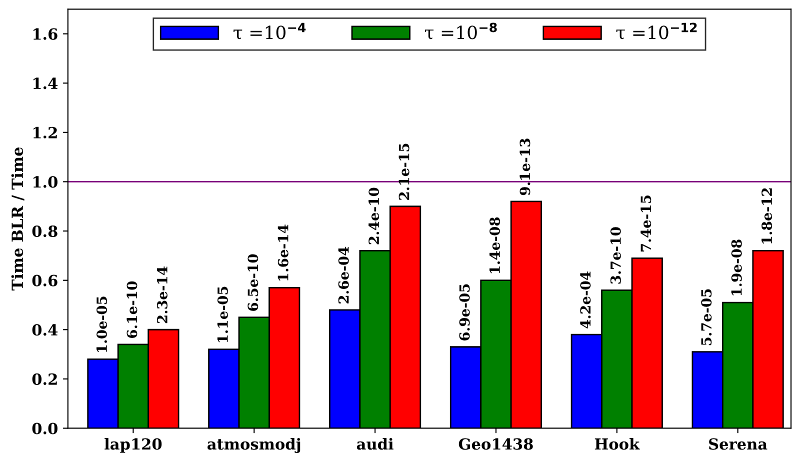  What do you see at coordinates (102, 324) in the screenshot?
I see `annotation: 1.0e-05` at bounding box center [102, 324].